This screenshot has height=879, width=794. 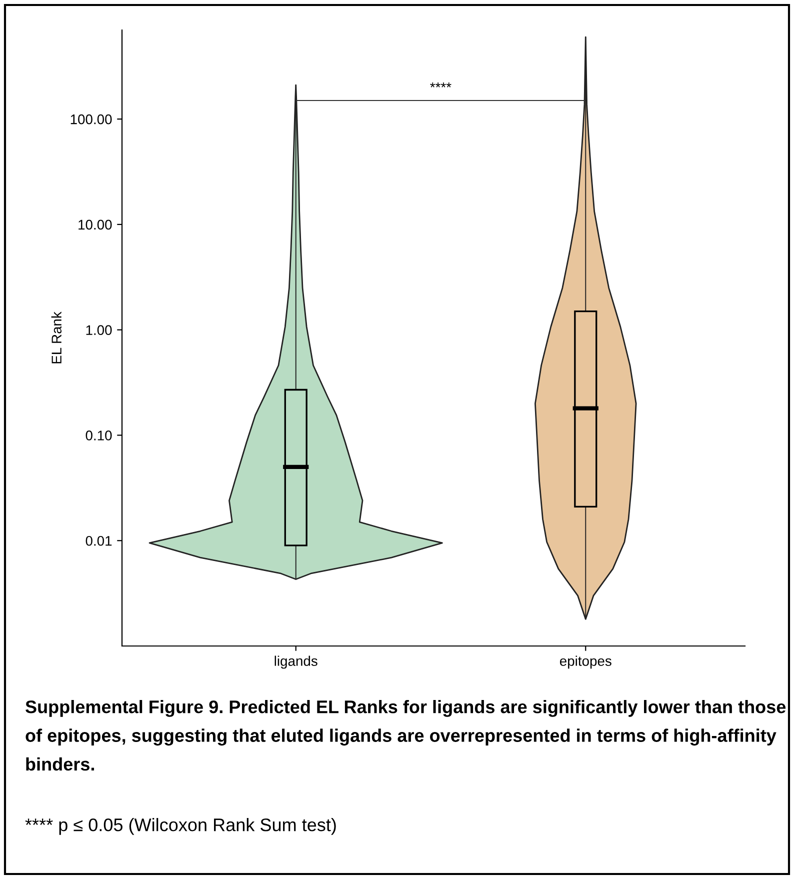 I want to click on text: **** p ≤ 0.05 (Wilcoxon Rank Sum test), so click(x=180, y=826).